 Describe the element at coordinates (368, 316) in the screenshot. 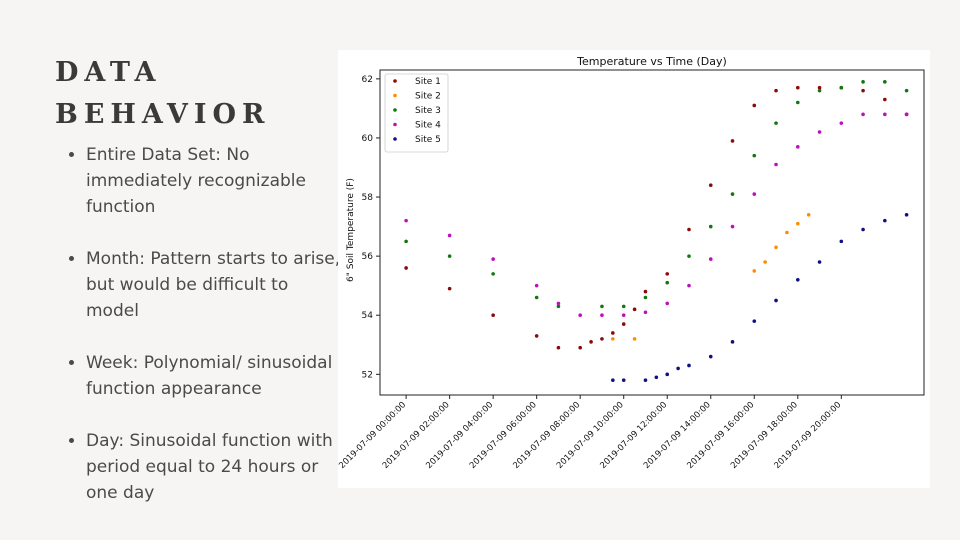

I see `y-tick-label: 54` at that location.